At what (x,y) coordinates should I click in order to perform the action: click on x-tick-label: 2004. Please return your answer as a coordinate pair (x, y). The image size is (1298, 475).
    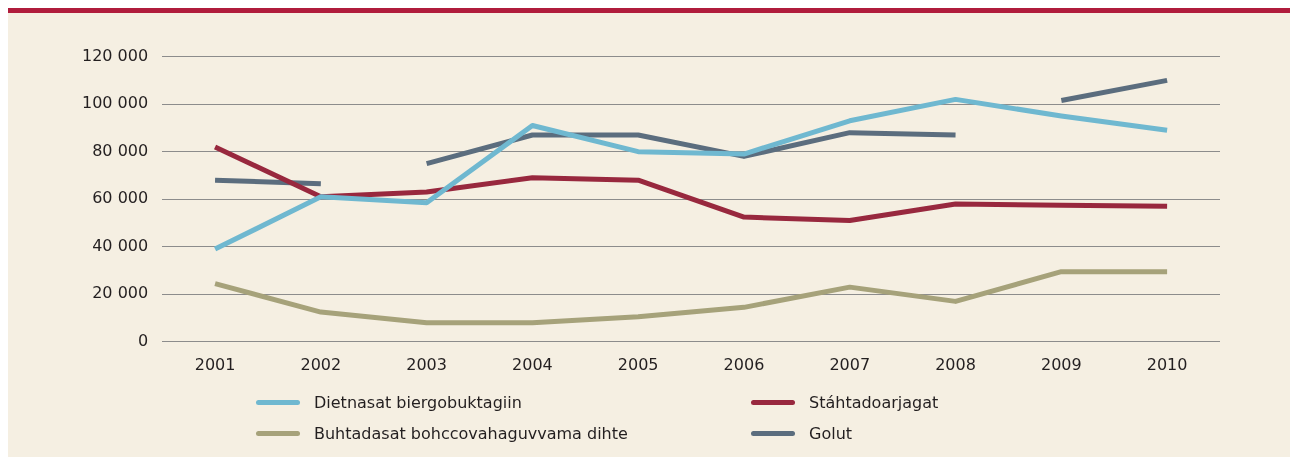
    Looking at the image, I should click on (532, 364).